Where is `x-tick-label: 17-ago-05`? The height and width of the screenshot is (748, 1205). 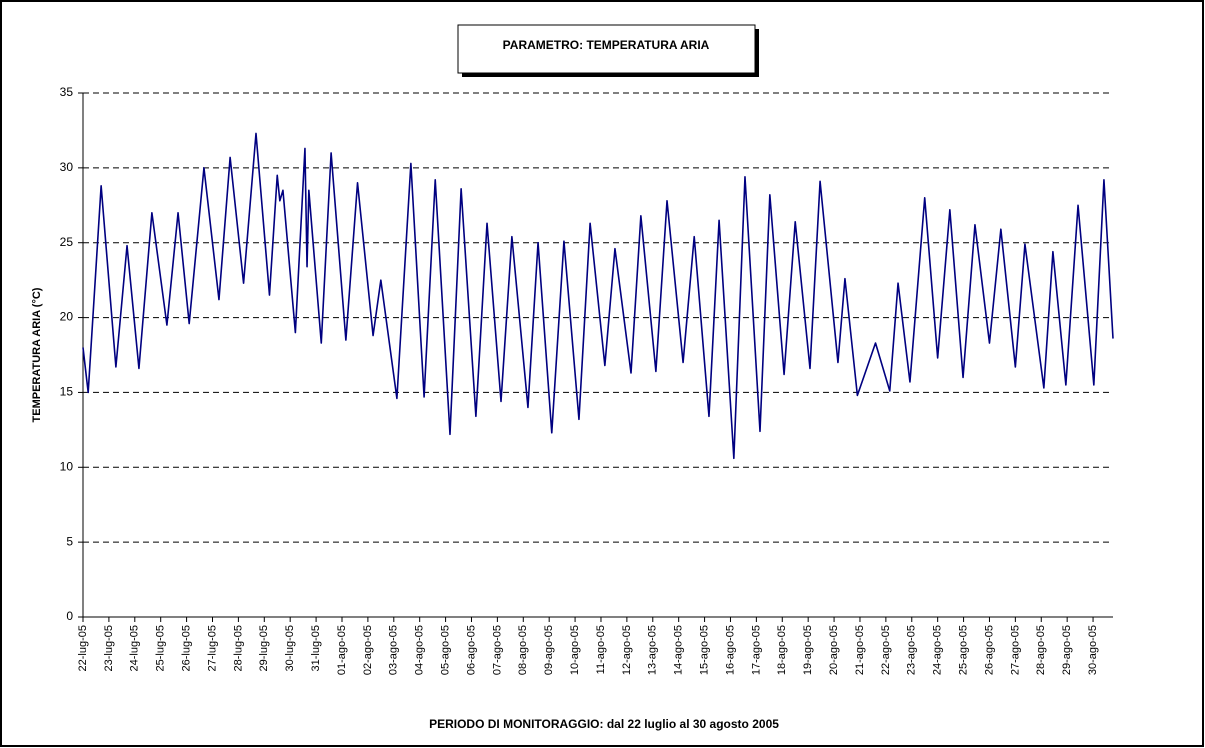
x-tick-label: 17-ago-05 is located at coordinates (756, 650).